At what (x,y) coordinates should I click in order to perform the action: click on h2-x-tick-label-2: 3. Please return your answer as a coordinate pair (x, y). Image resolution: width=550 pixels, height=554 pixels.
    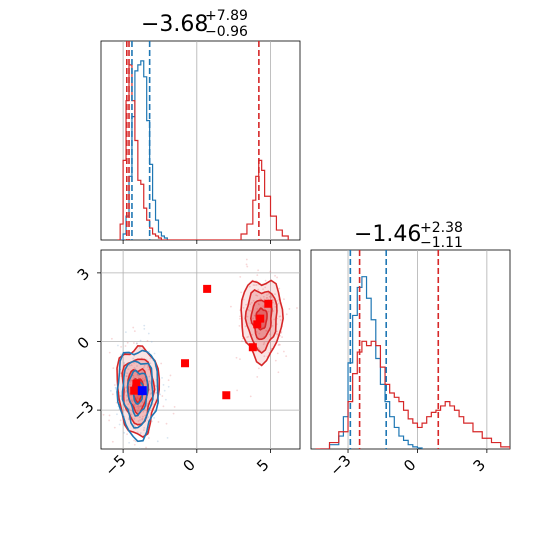
    Looking at the image, I should click on (479, 465).